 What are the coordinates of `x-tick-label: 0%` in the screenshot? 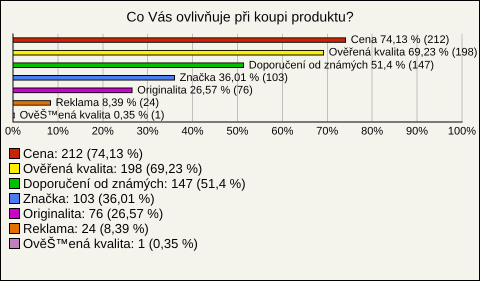 It's located at (13, 131).